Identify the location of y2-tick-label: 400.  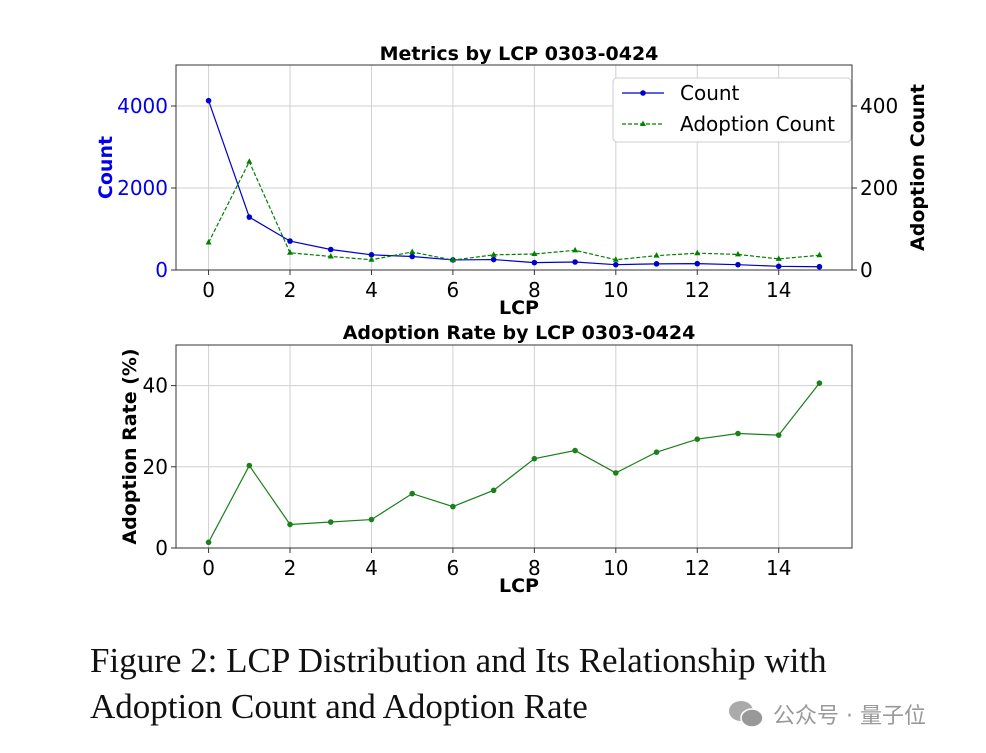
(879, 106).